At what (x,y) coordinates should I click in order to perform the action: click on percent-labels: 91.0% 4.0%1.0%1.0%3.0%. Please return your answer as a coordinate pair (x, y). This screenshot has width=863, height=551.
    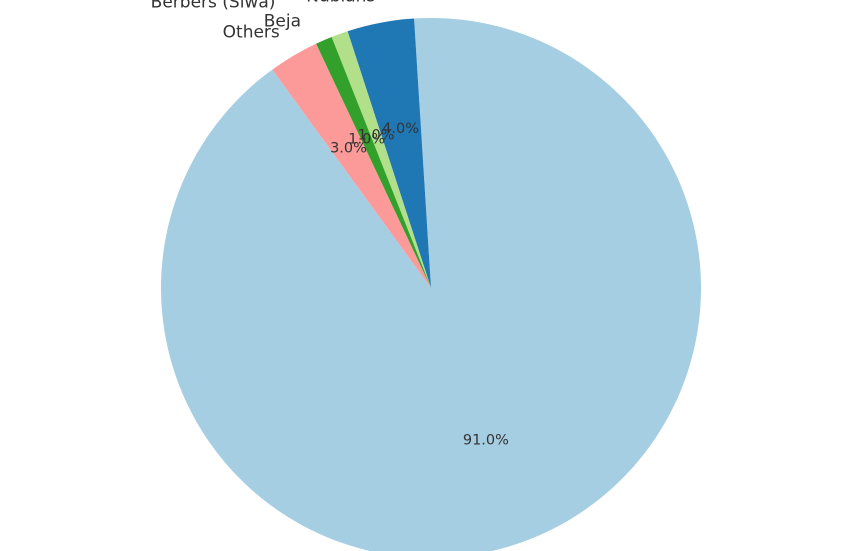
    Looking at the image, I should click on (419, 285).